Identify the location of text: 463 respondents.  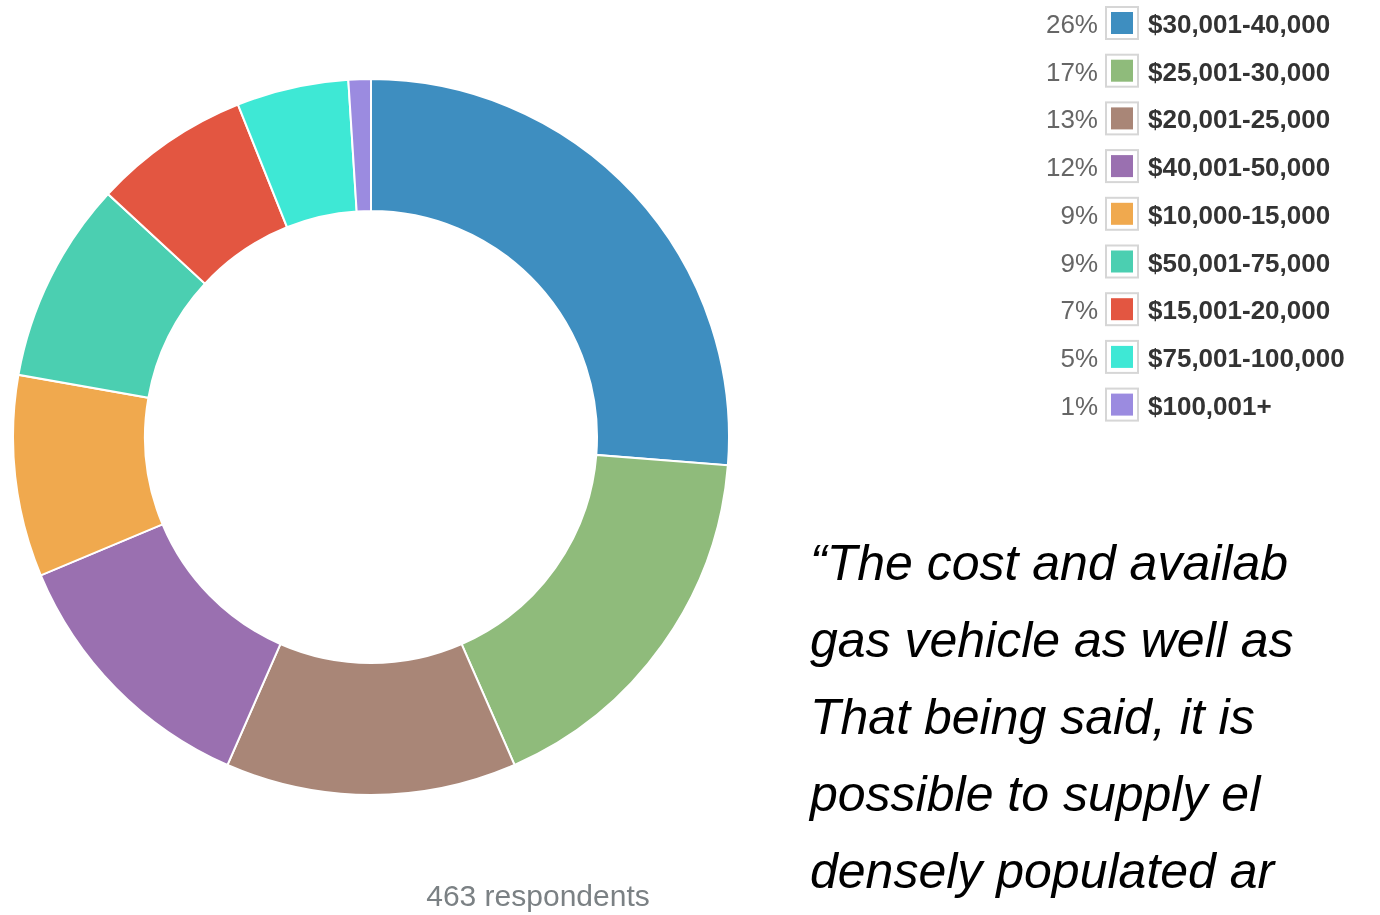
(538, 895).